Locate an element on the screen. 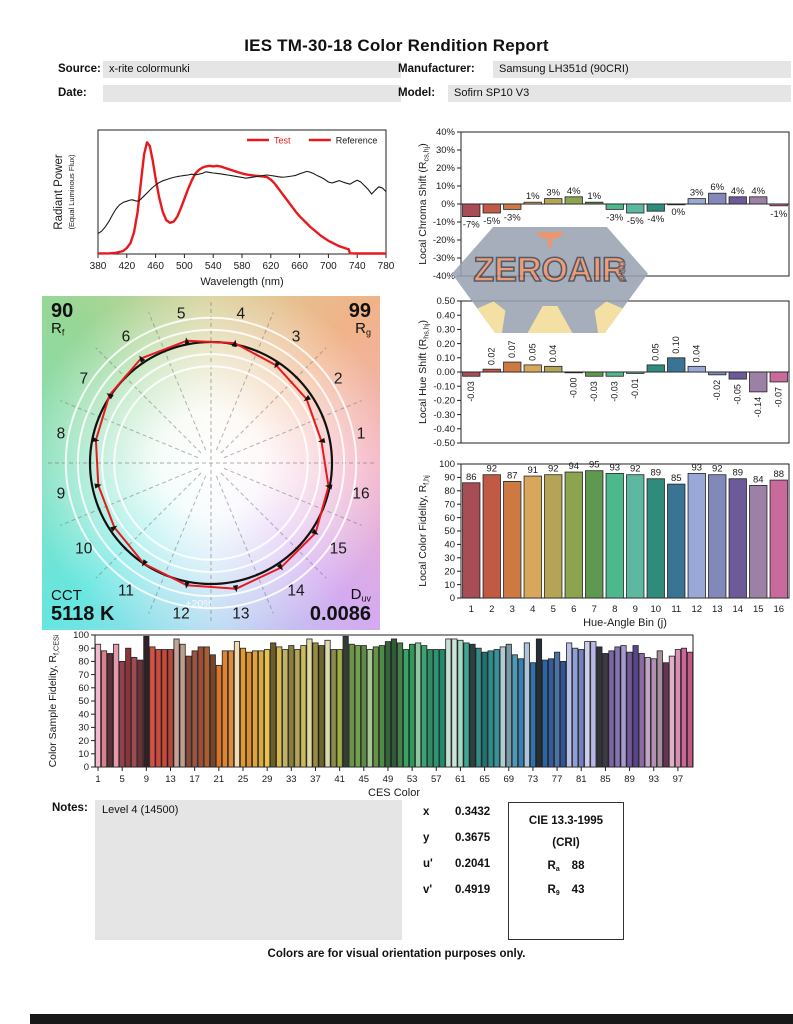 The height and width of the screenshot is (1024, 793). y-tick-label: 0.20 is located at coordinates (446, 344).